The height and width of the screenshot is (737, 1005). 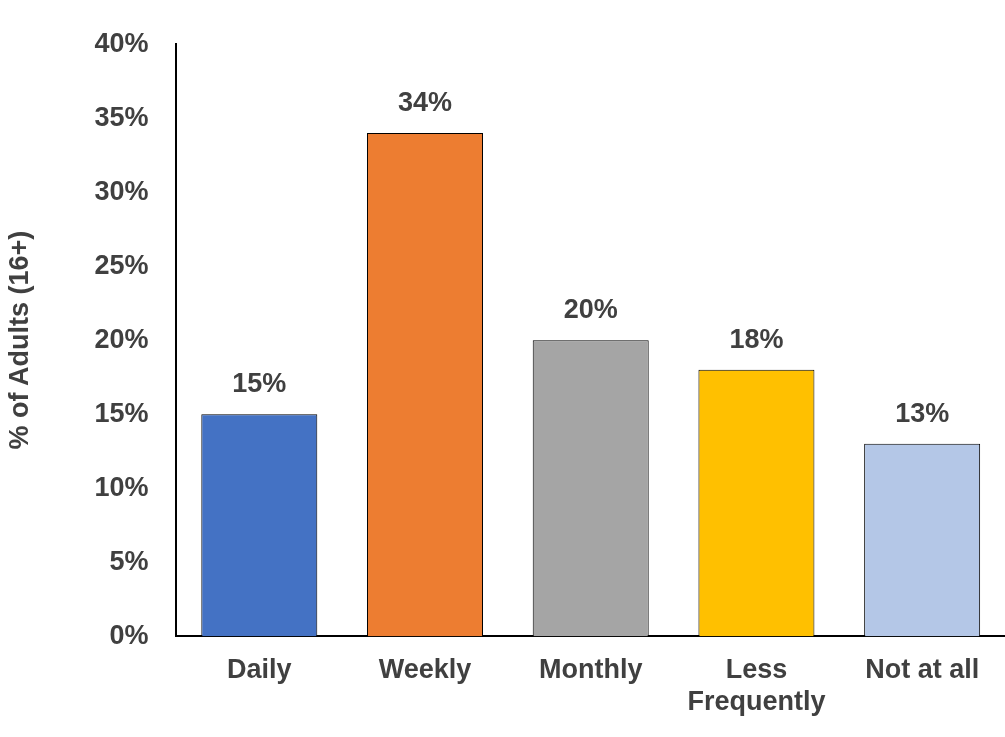 What do you see at coordinates (121, 486) in the screenshot?
I see `y-tick-label: 10%` at bounding box center [121, 486].